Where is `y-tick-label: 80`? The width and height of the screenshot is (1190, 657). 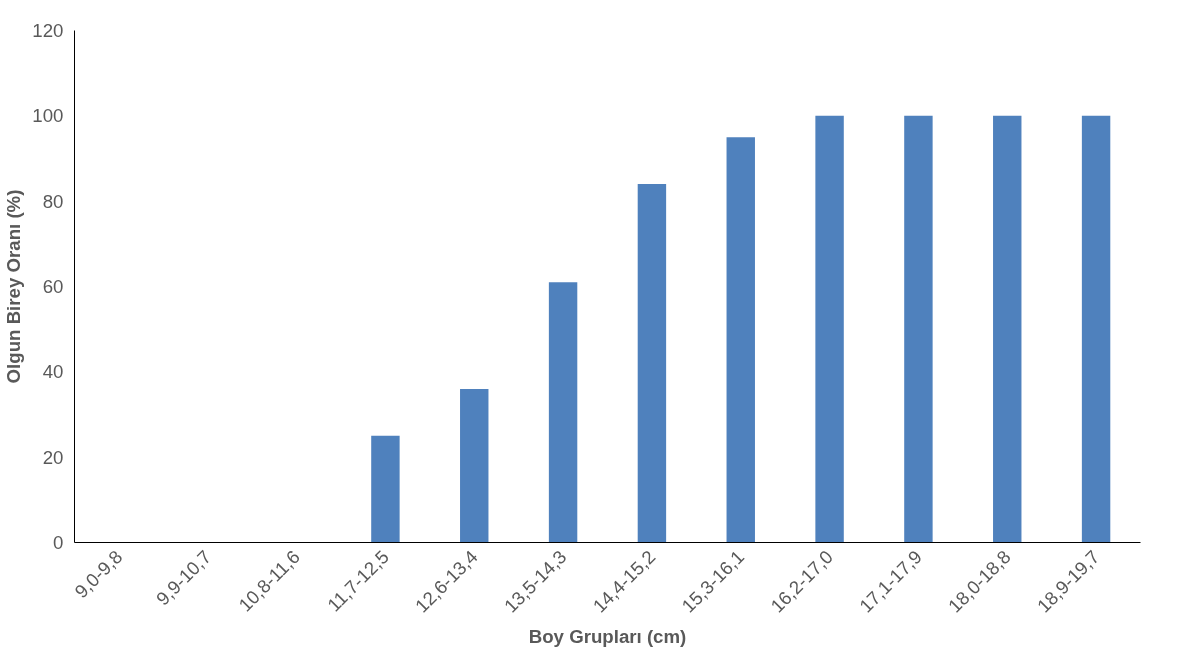 y-tick-label: 80 is located at coordinates (53, 201).